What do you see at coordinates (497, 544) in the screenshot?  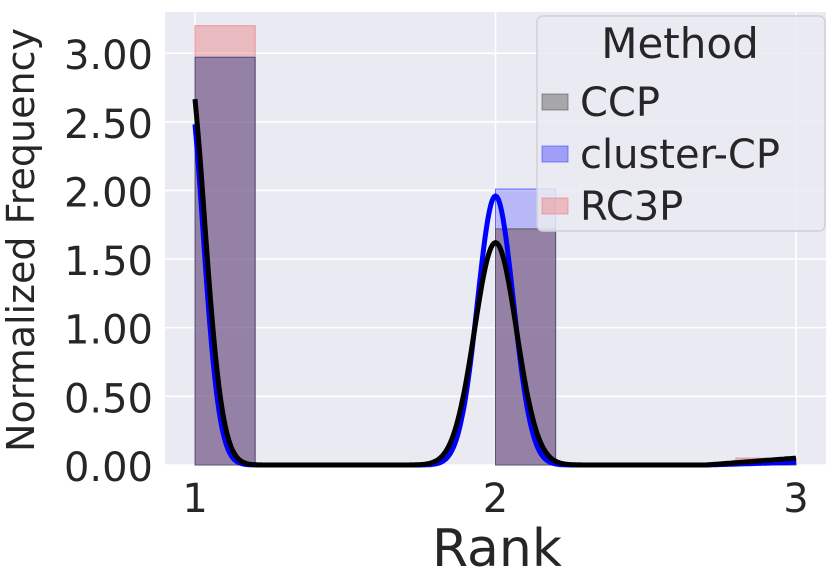 I see `x-axis-label: Rank` at bounding box center [497, 544].